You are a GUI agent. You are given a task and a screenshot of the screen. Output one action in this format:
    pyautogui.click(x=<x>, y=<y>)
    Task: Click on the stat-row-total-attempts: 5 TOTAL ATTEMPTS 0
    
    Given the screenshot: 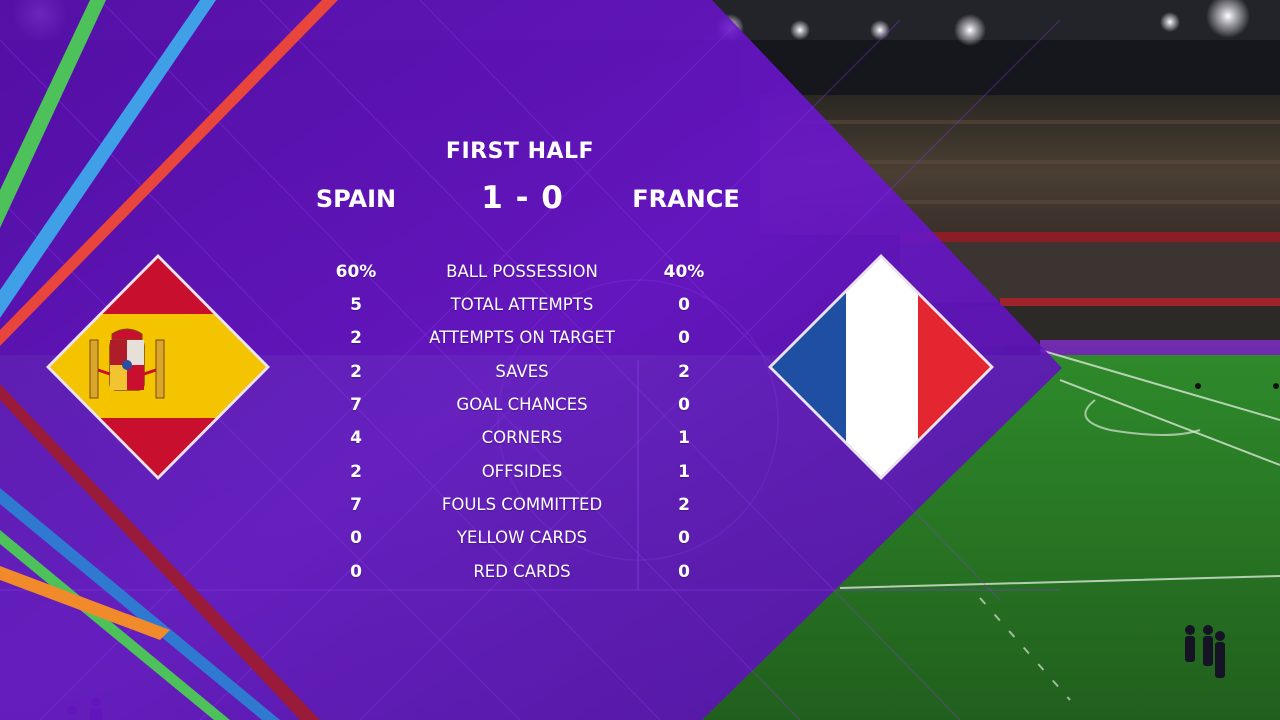 What is the action you would take?
    pyautogui.click(x=640, y=305)
    